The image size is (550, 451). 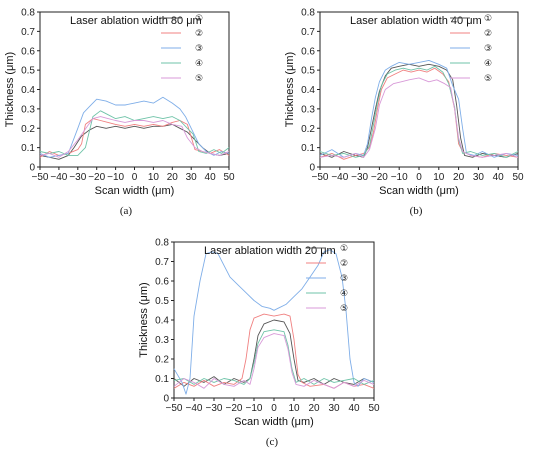 What do you see at coordinates (416, 21) in the screenshot?
I see `chart-title: Laser ablation width 40 μm` at bounding box center [416, 21].